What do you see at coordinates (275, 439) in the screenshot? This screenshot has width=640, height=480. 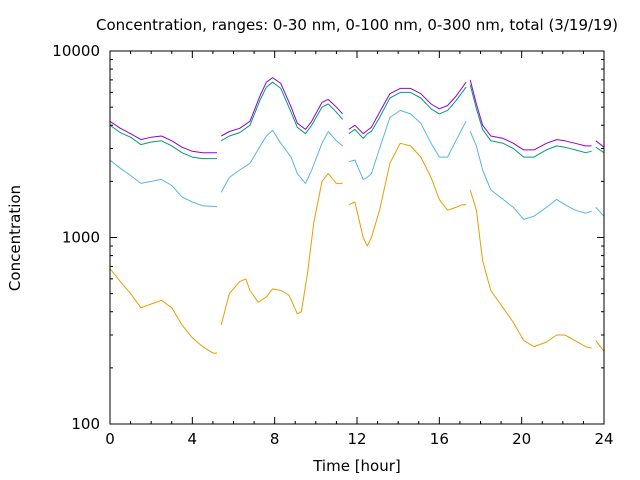 I see `x-tick-label: 8` at bounding box center [275, 439].